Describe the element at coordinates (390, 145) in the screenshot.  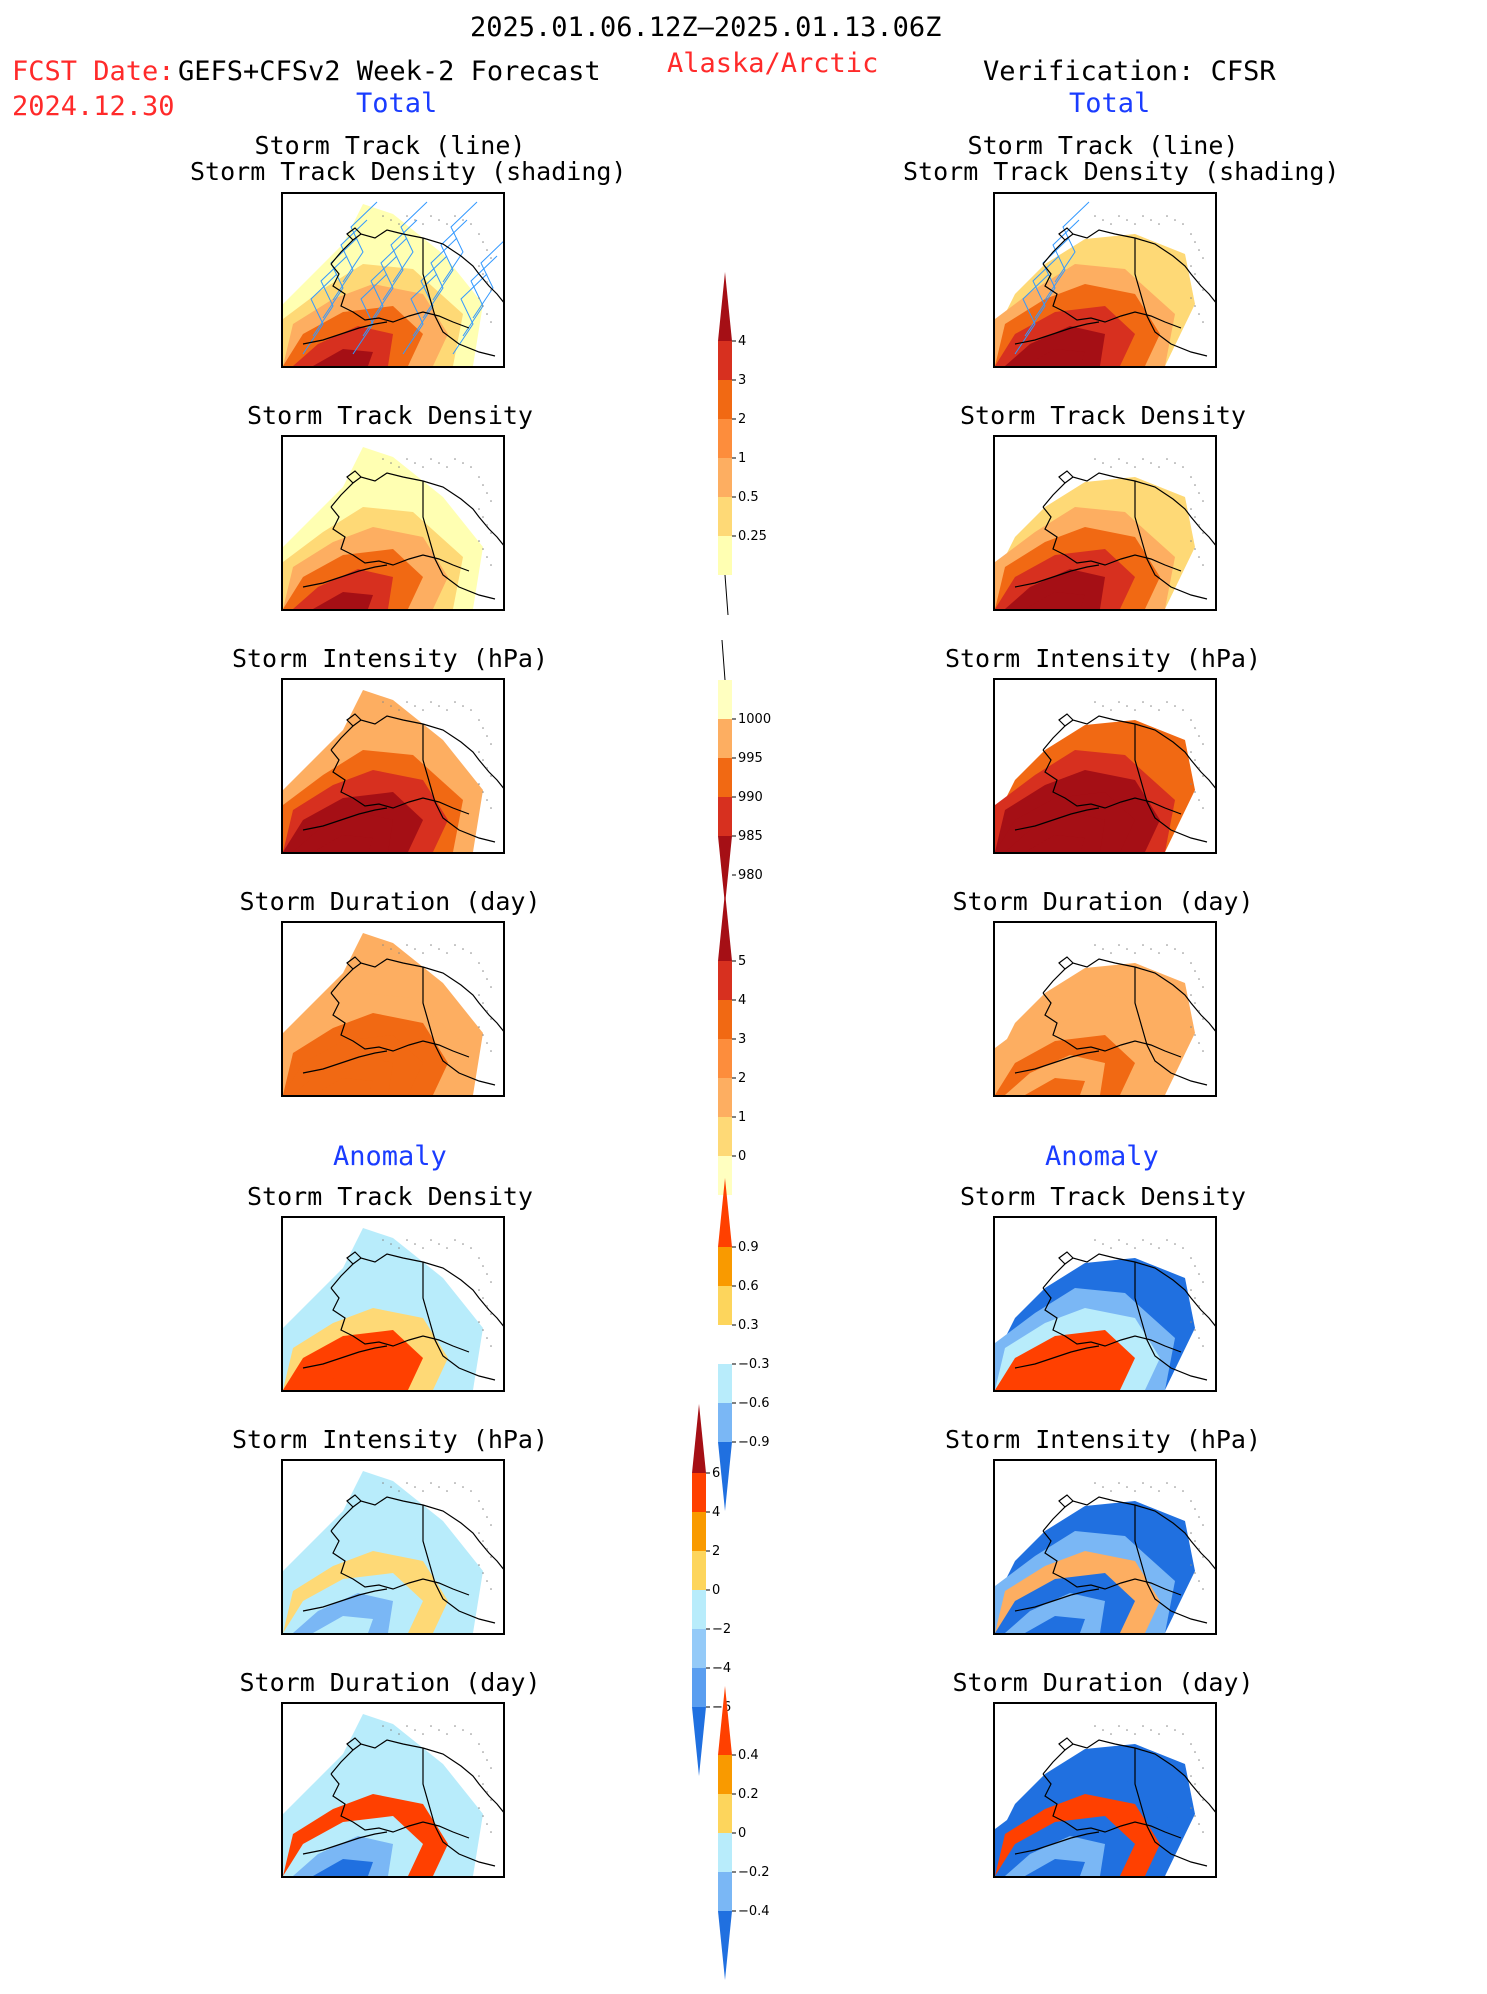
I see `left-track-title-1: Storm Track (line)` at that location.